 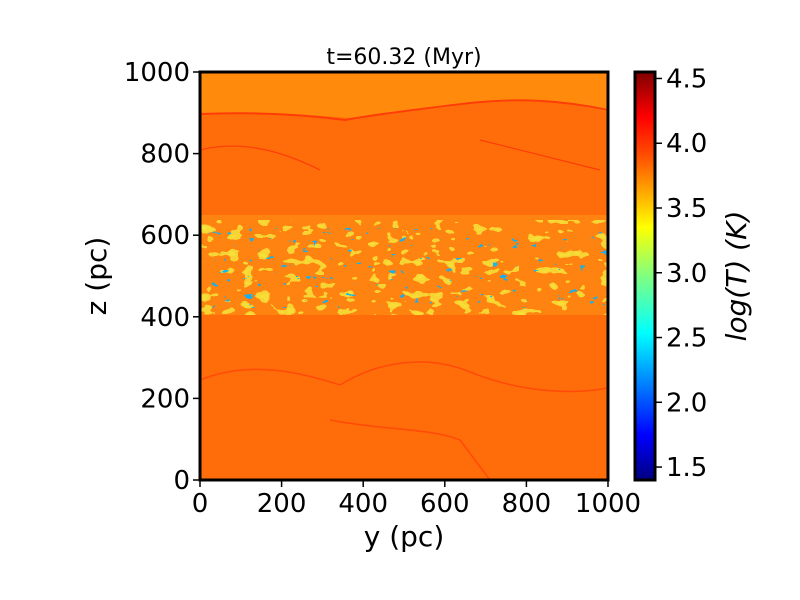 I want to click on colorbar-tick-label: 4.0, so click(x=686, y=144).